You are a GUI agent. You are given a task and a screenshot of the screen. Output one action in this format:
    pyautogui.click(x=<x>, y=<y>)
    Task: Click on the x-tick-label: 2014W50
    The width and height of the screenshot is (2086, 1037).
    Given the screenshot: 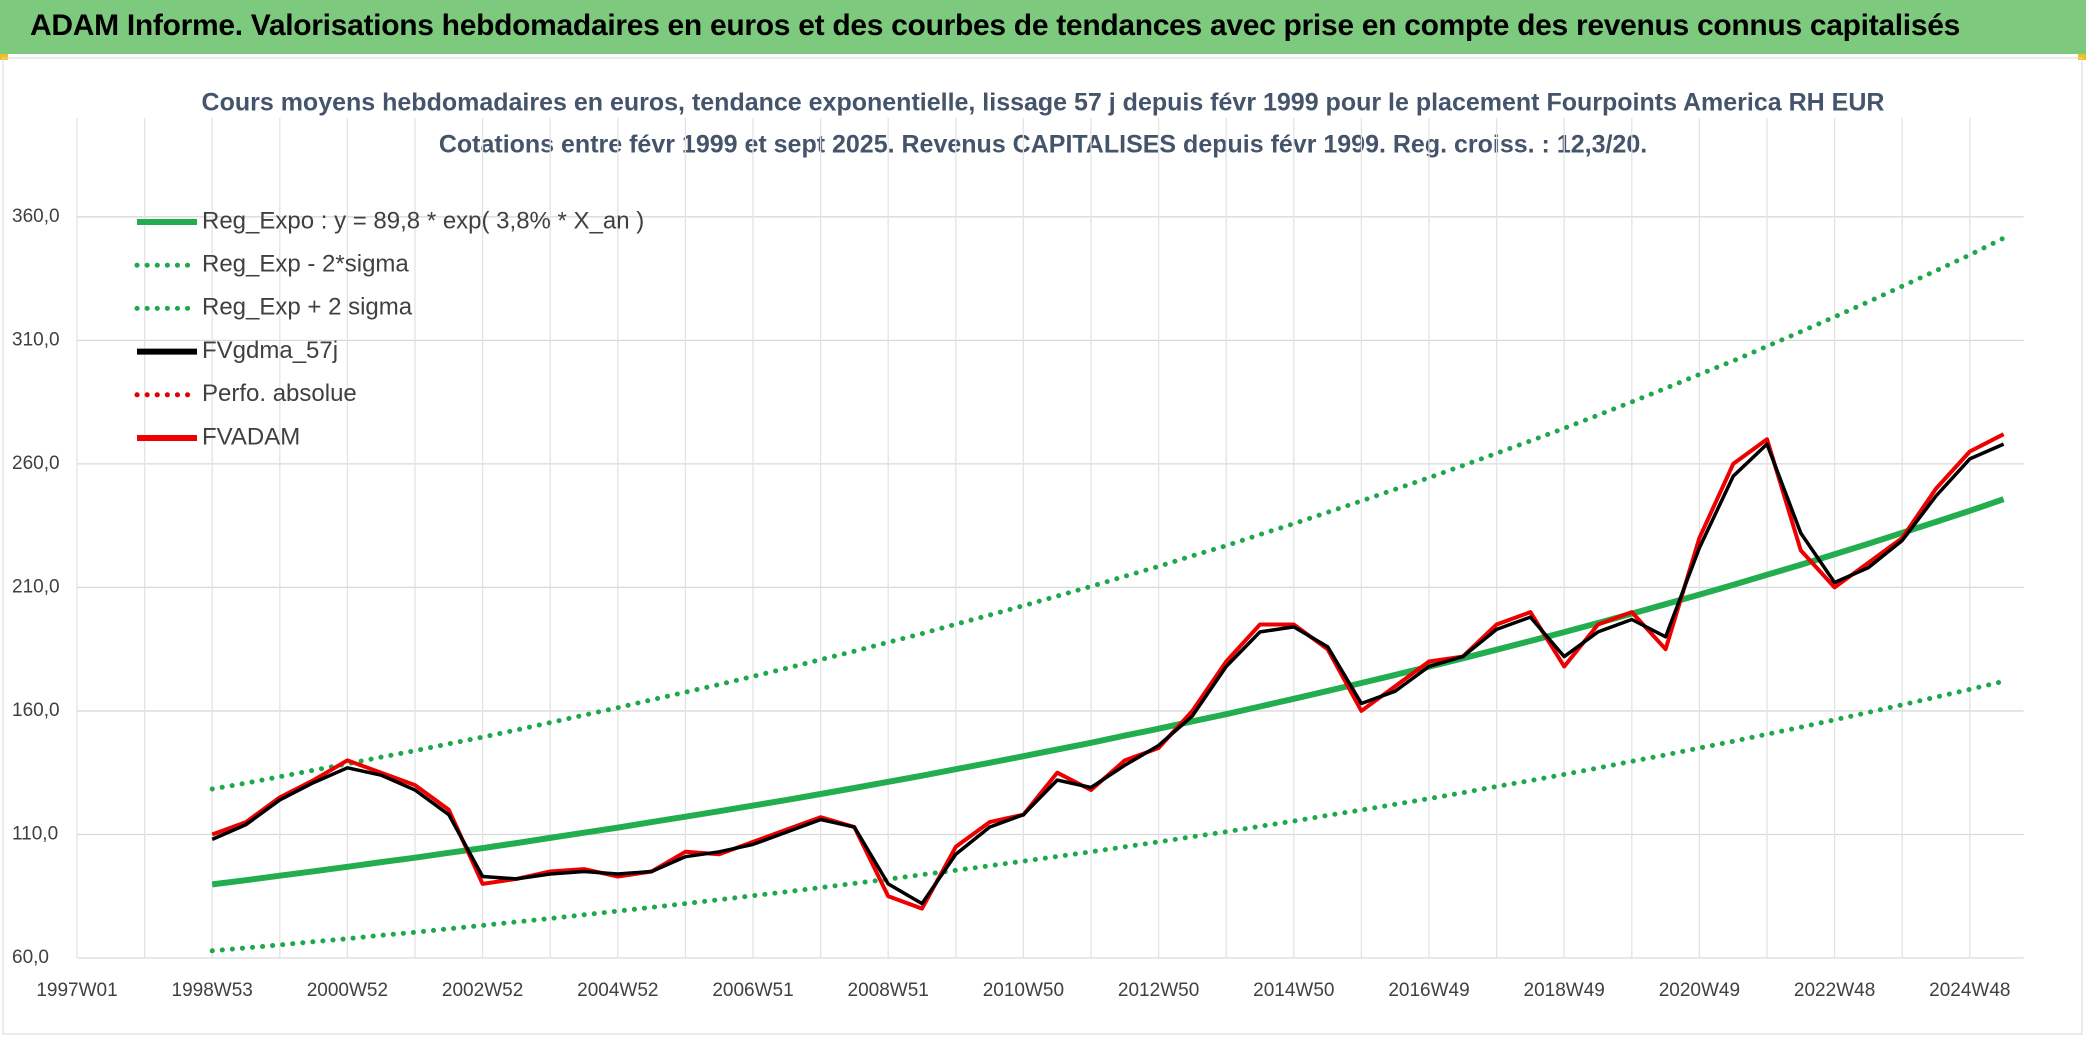 What is the action you would take?
    pyautogui.click(x=1293, y=990)
    